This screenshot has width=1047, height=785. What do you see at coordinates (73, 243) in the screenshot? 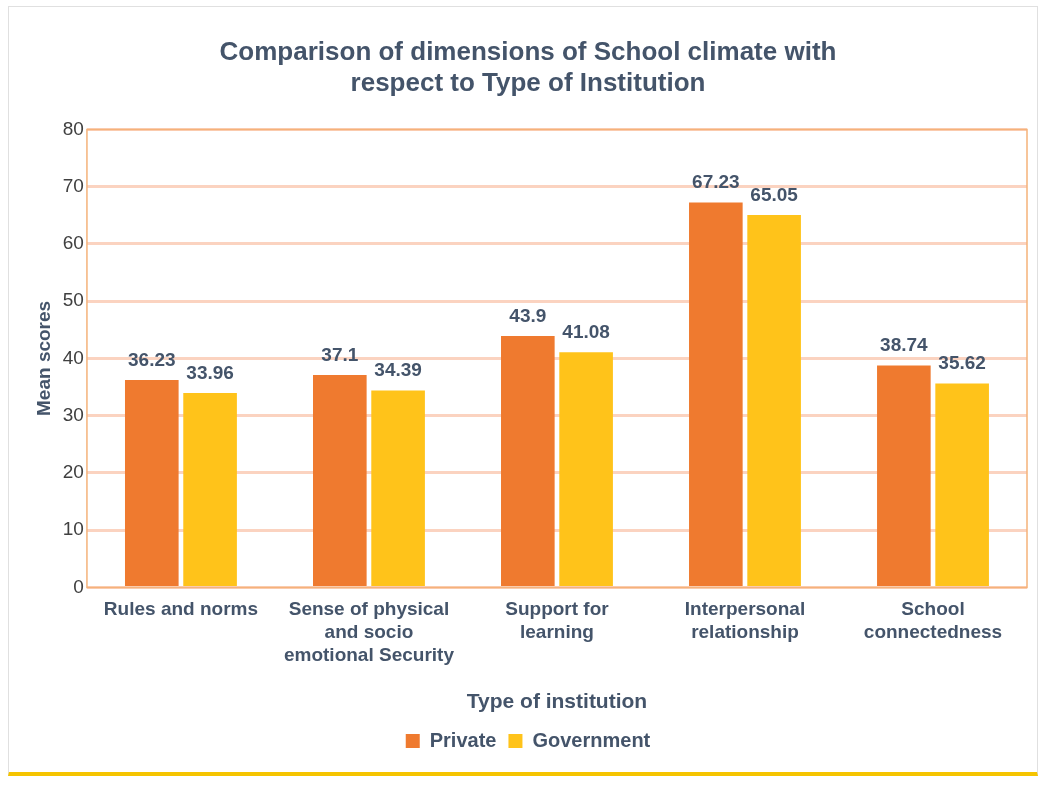
I see `y-tick-label: 60` at bounding box center [73, 243].